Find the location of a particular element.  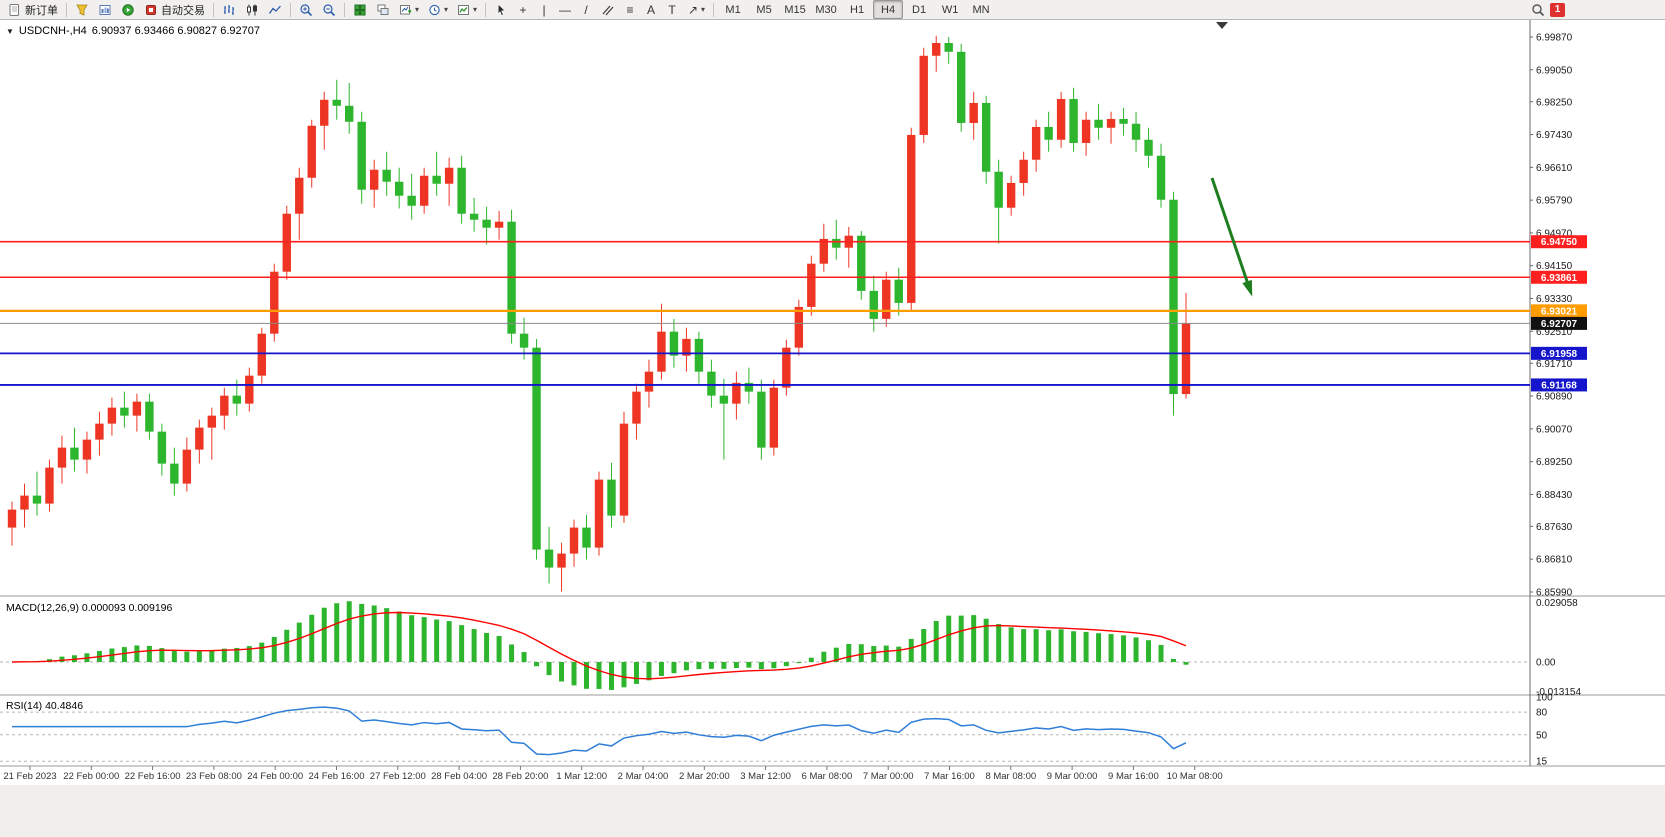

new-chart-button: ▾ is located at coordinates (409, 9).